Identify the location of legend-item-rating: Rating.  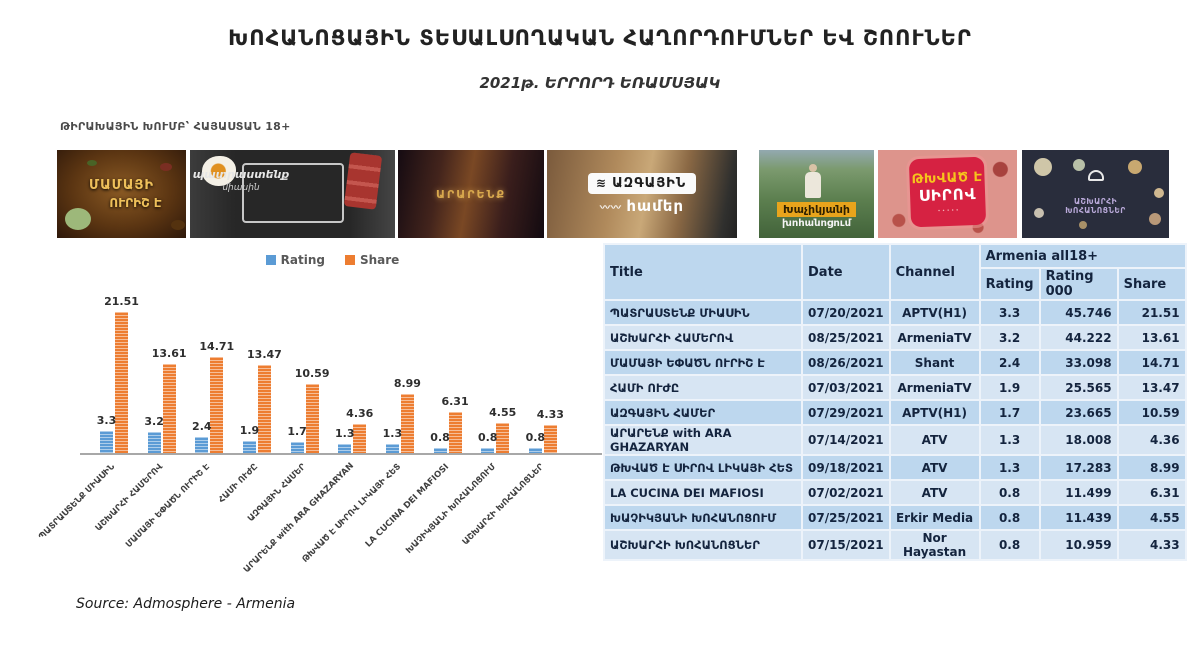
(295, 260).